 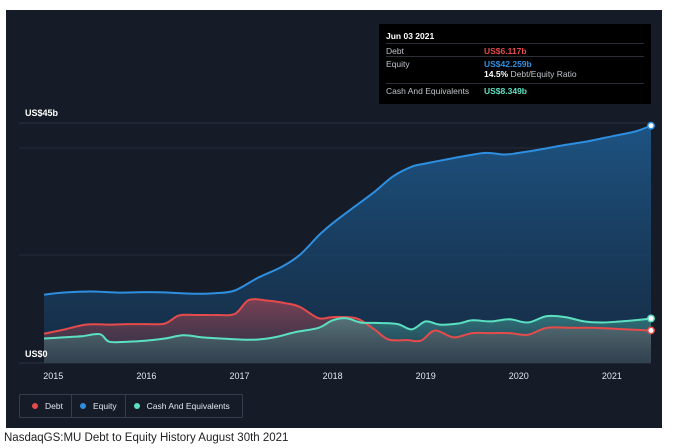 I want to click on tooltip-row-debt: Debt US$6.117b, so click(x=515, y=50).